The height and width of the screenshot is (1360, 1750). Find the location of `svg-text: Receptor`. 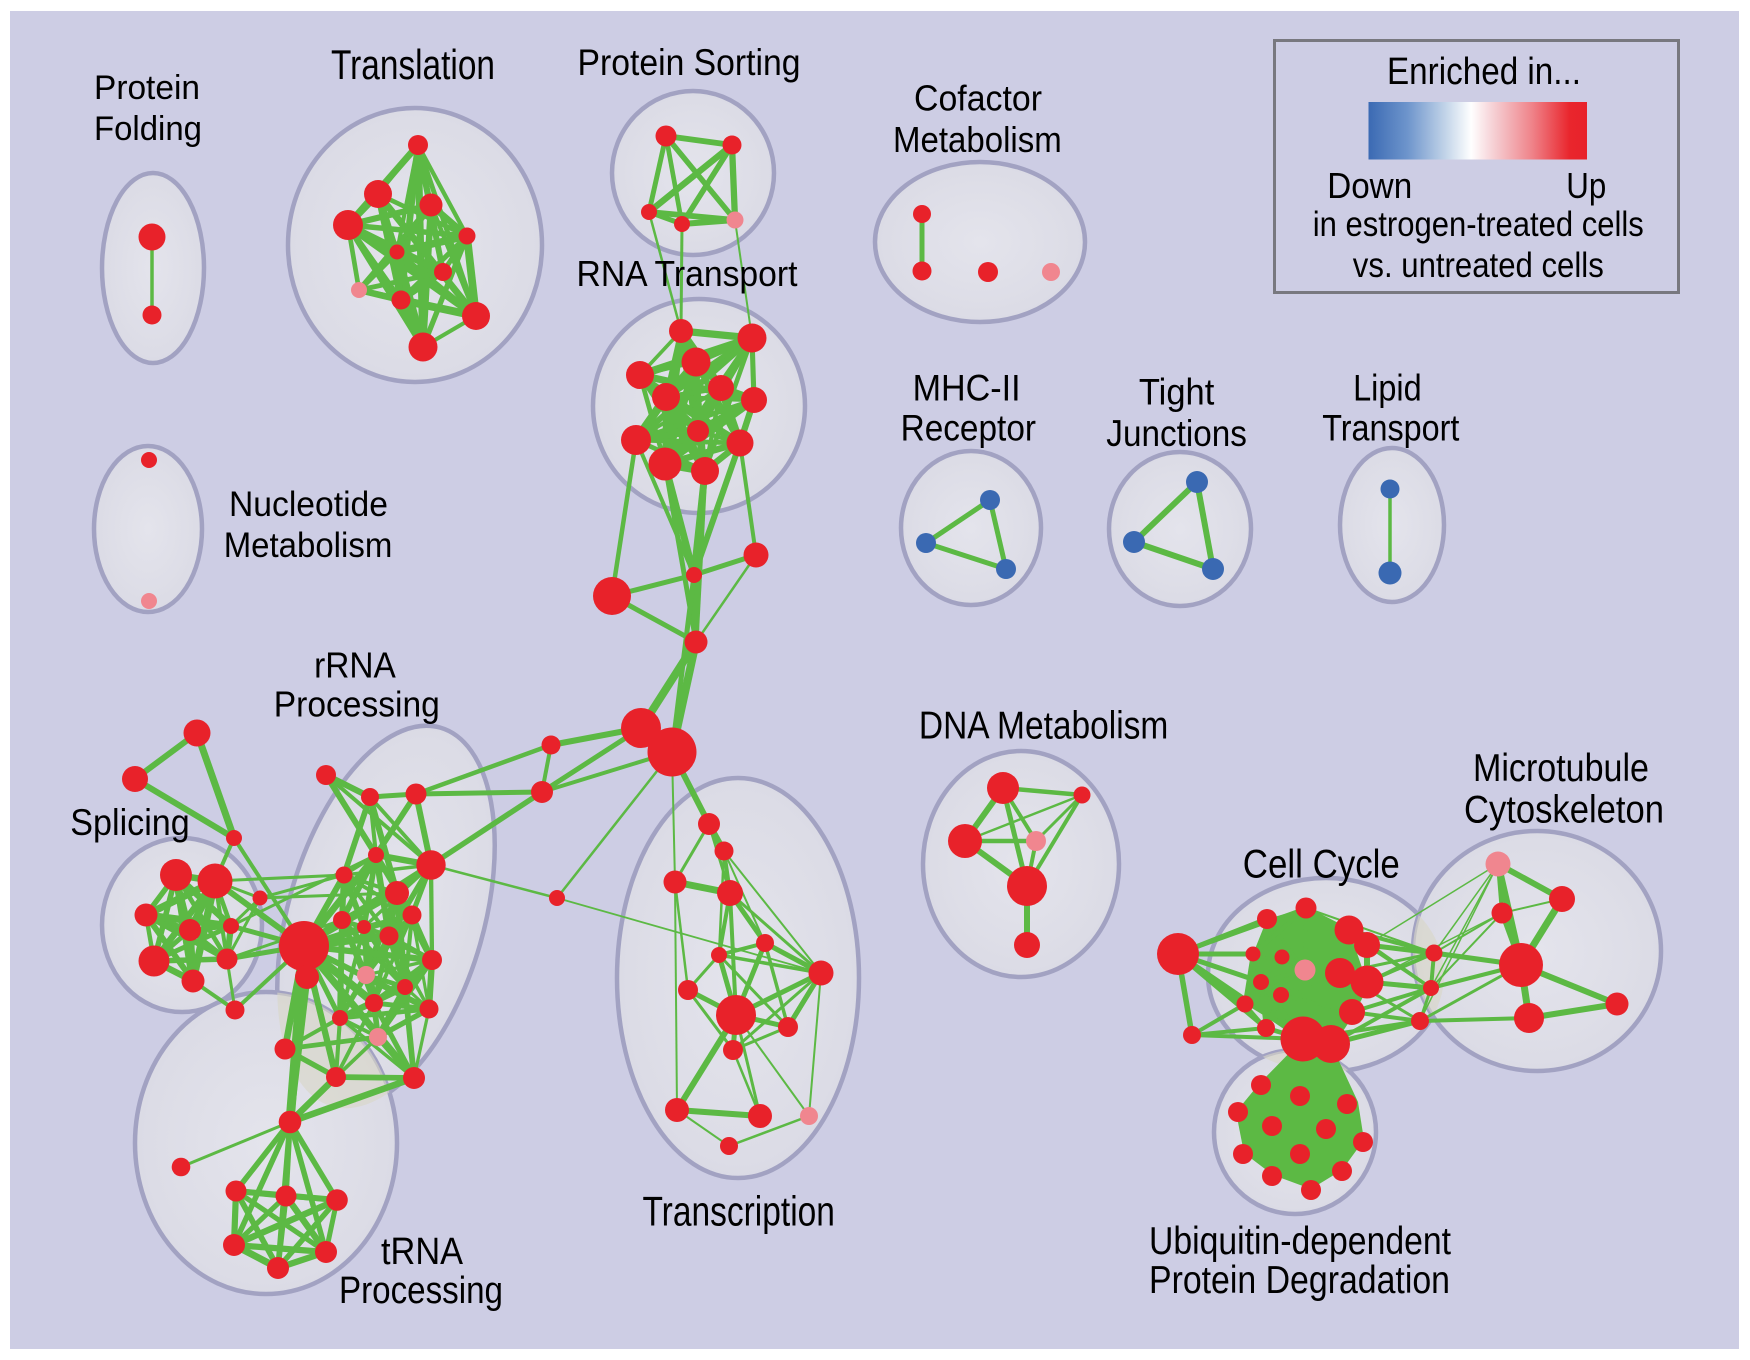

svg-text: Receptor is located at coordinates (968, 428).